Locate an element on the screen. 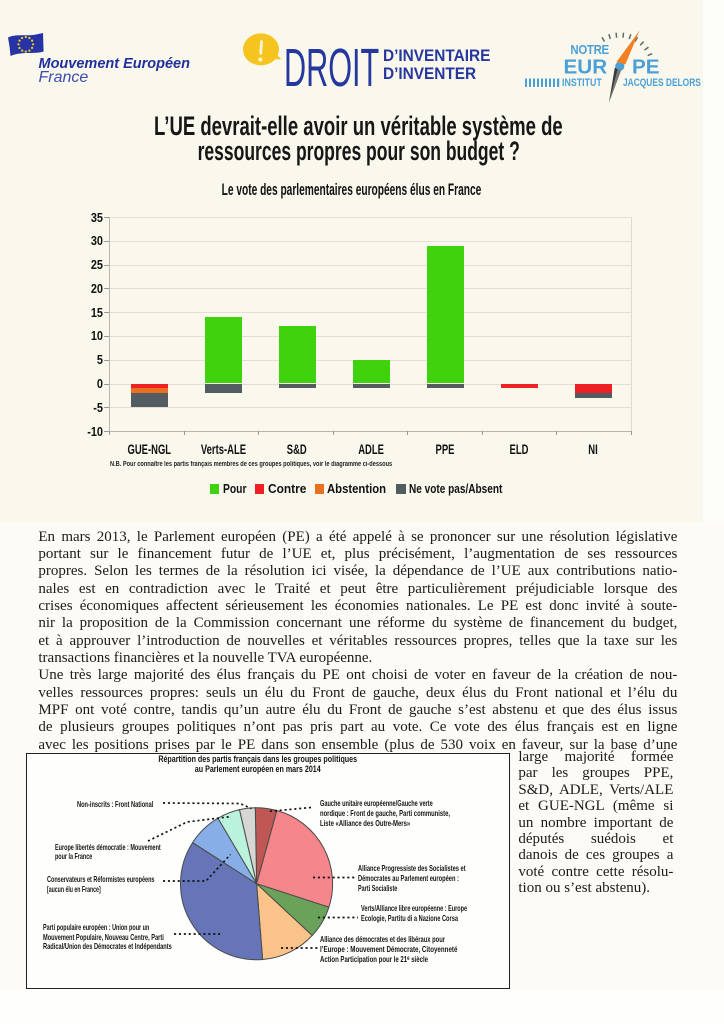 Image resolution: width=724 pixels, height=1024 pixels. svg-text: EUR is located at coordinates (586, 66).